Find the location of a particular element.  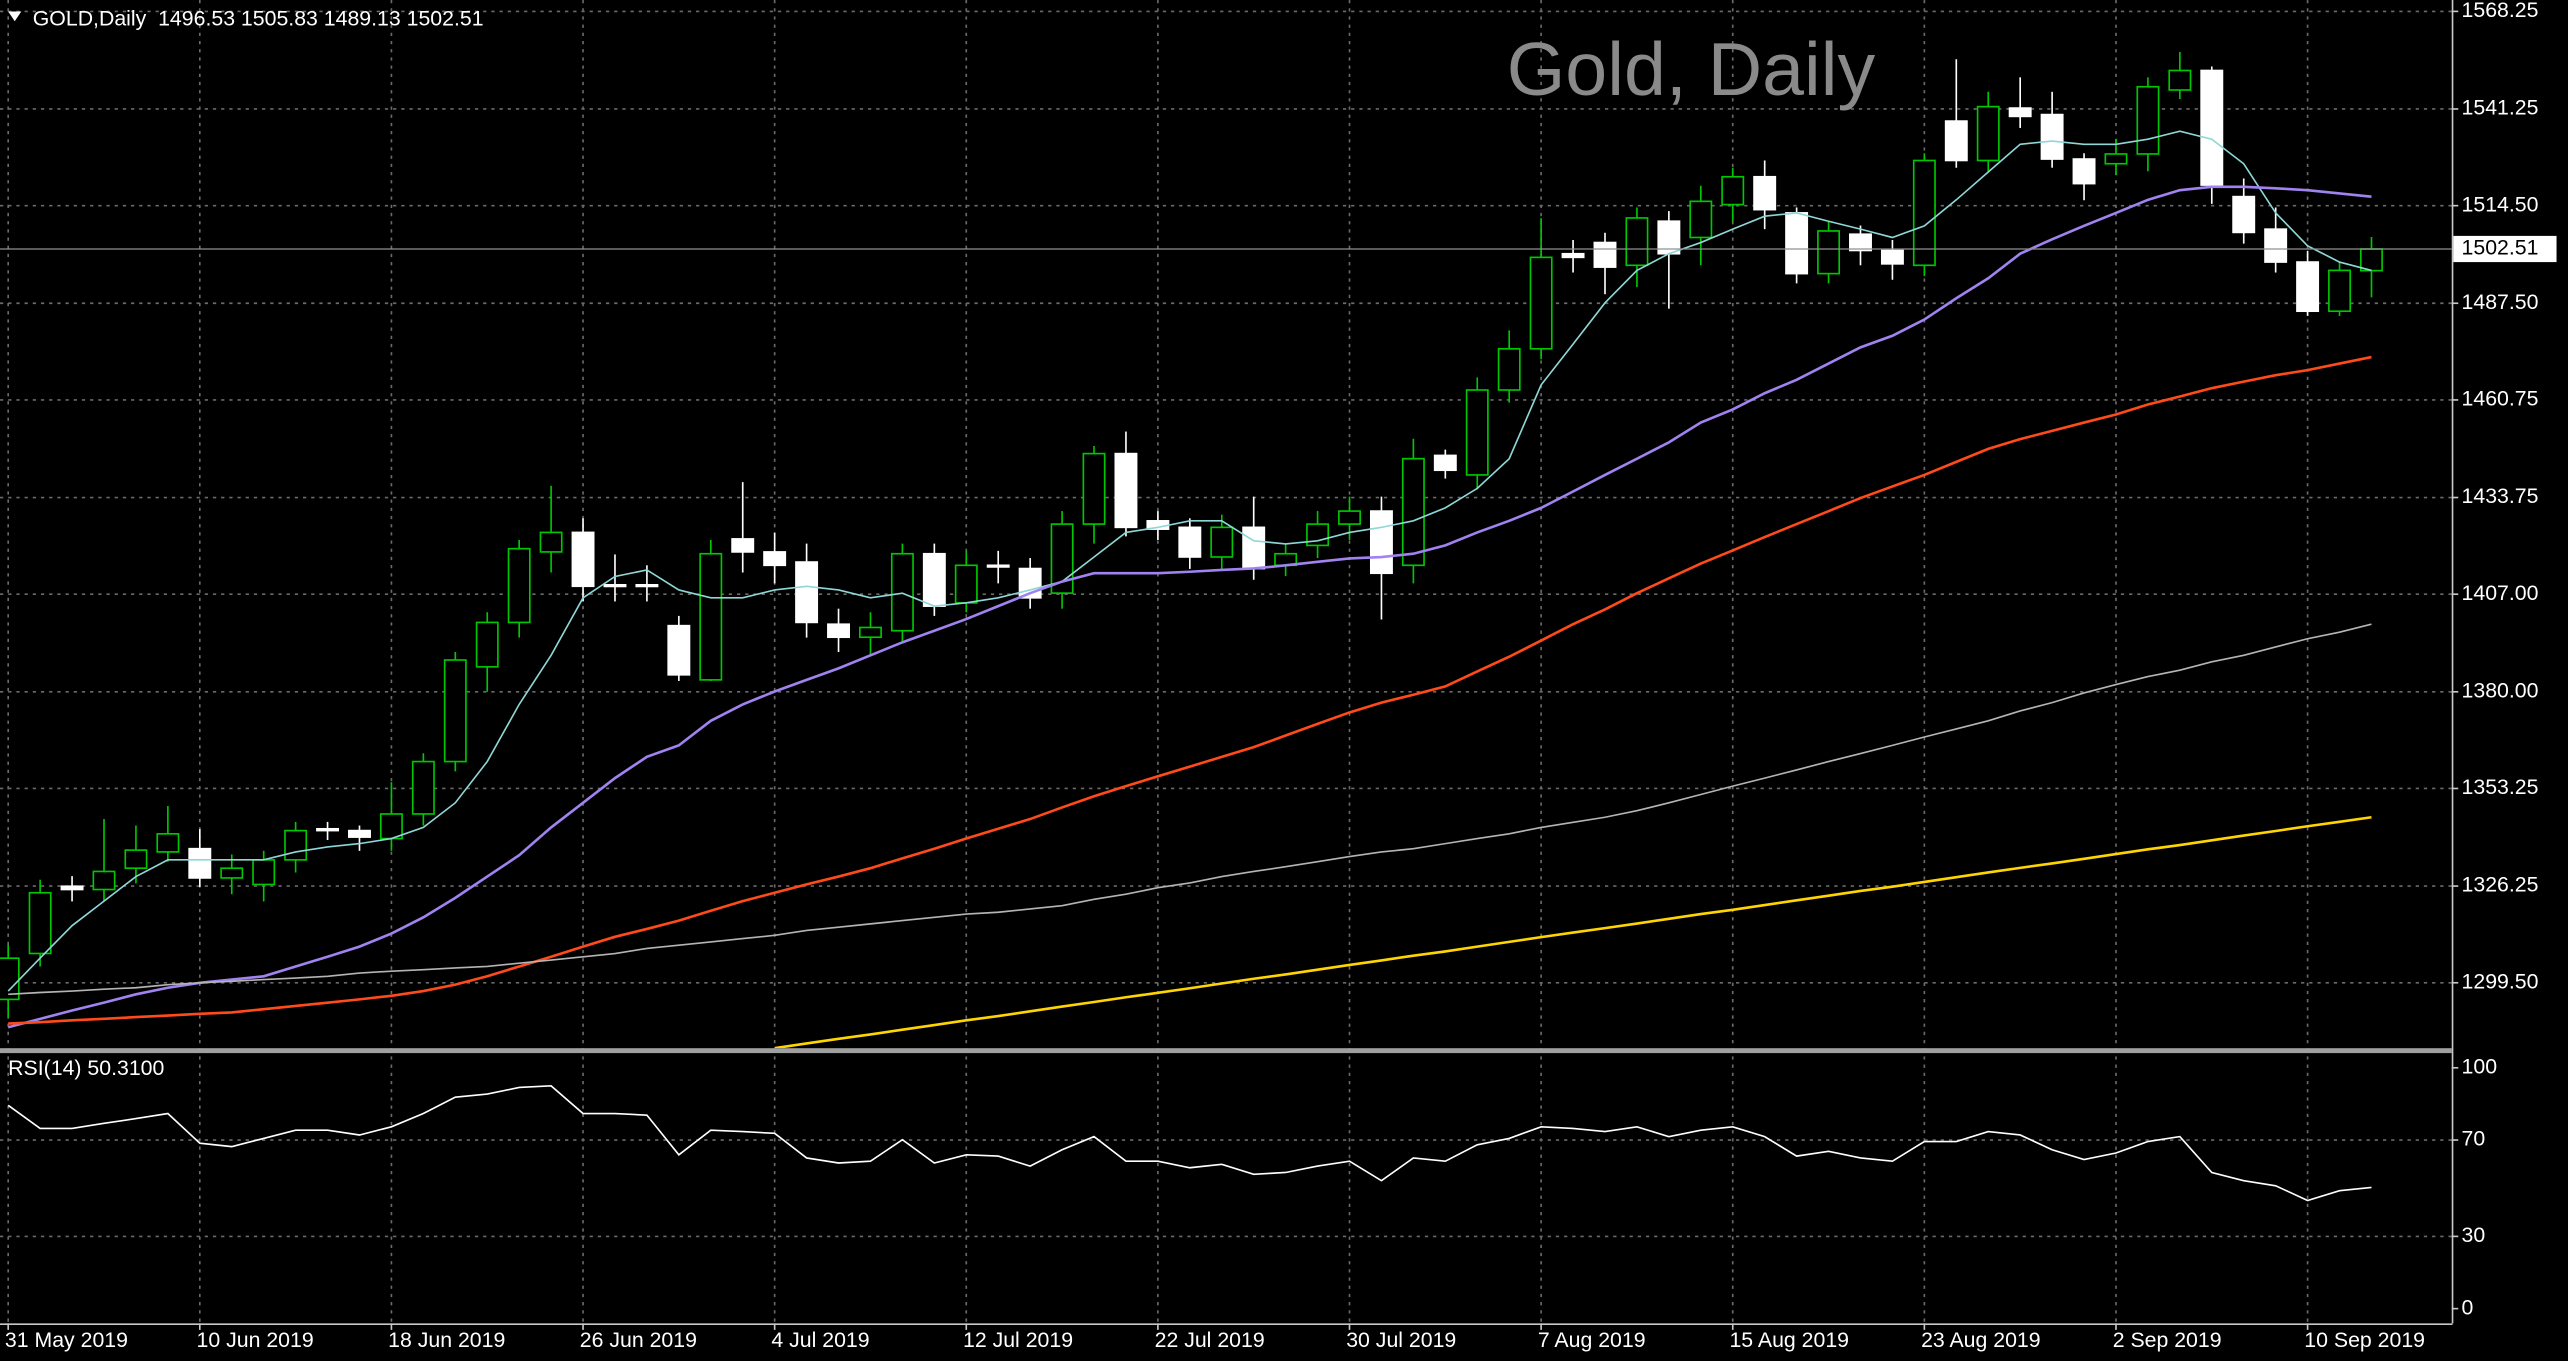

rsi-line is located at coordinates (1189, 1143).